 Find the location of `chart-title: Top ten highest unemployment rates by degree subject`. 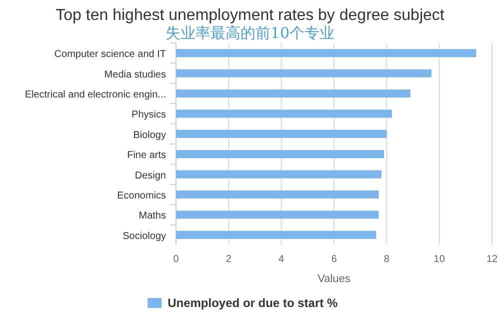

chart-title: Top ten highest unemployment rates by degree subject is located at coordinates (250, 15).